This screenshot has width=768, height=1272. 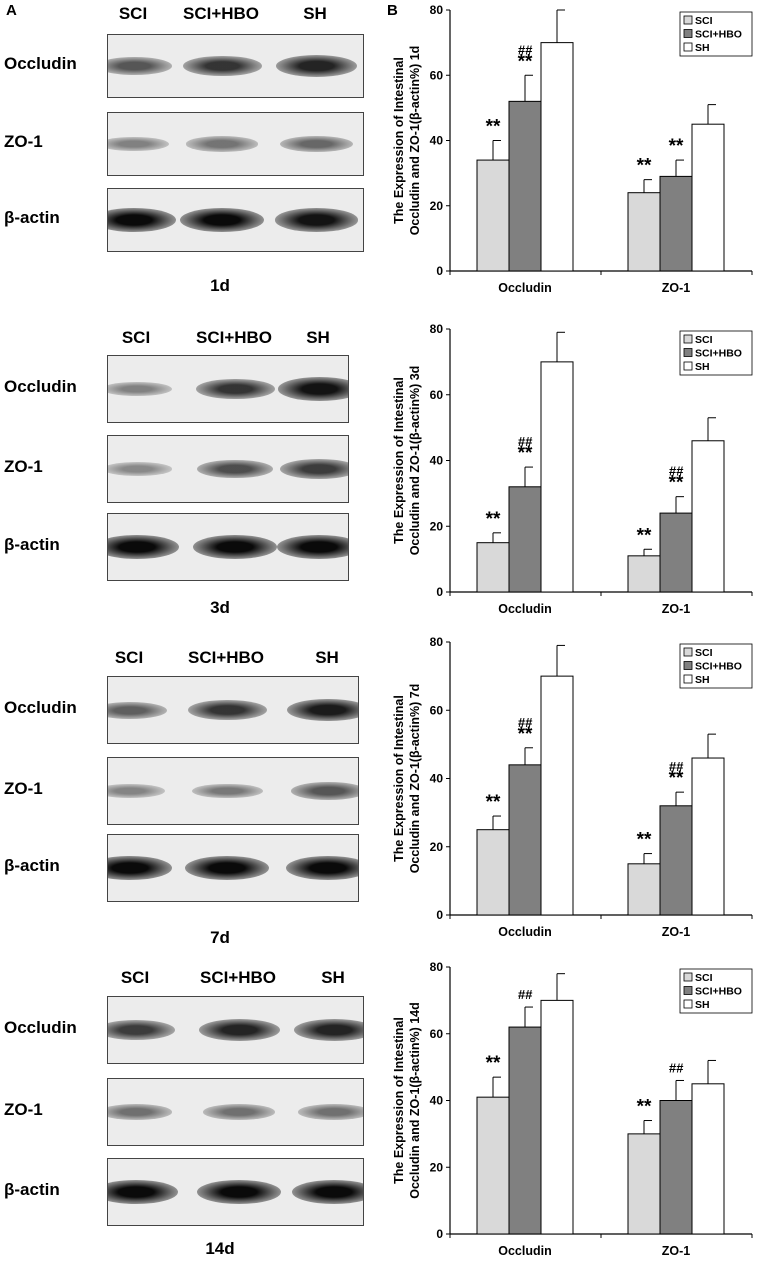 I want to click on y-axis-title-line2: Occludin and ZO-1(β-actin%) 14d, so click(x=415, y=1100).